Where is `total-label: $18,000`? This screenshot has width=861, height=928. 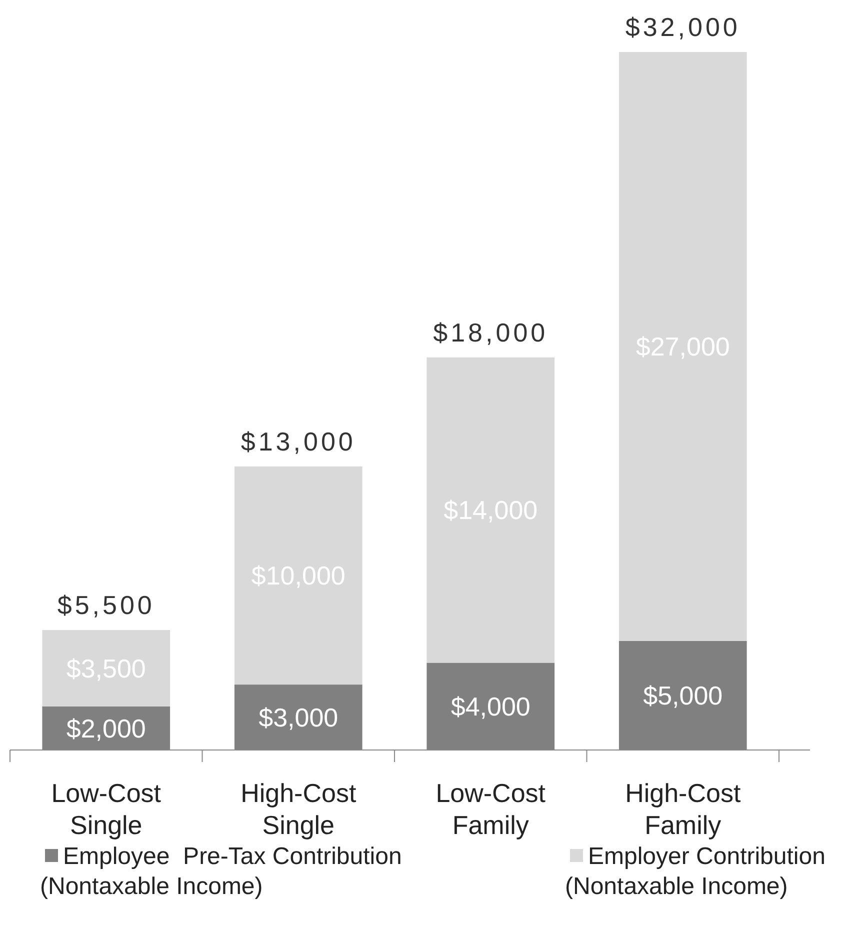 total-label: $18,000 is located at coordinates (490, 332).